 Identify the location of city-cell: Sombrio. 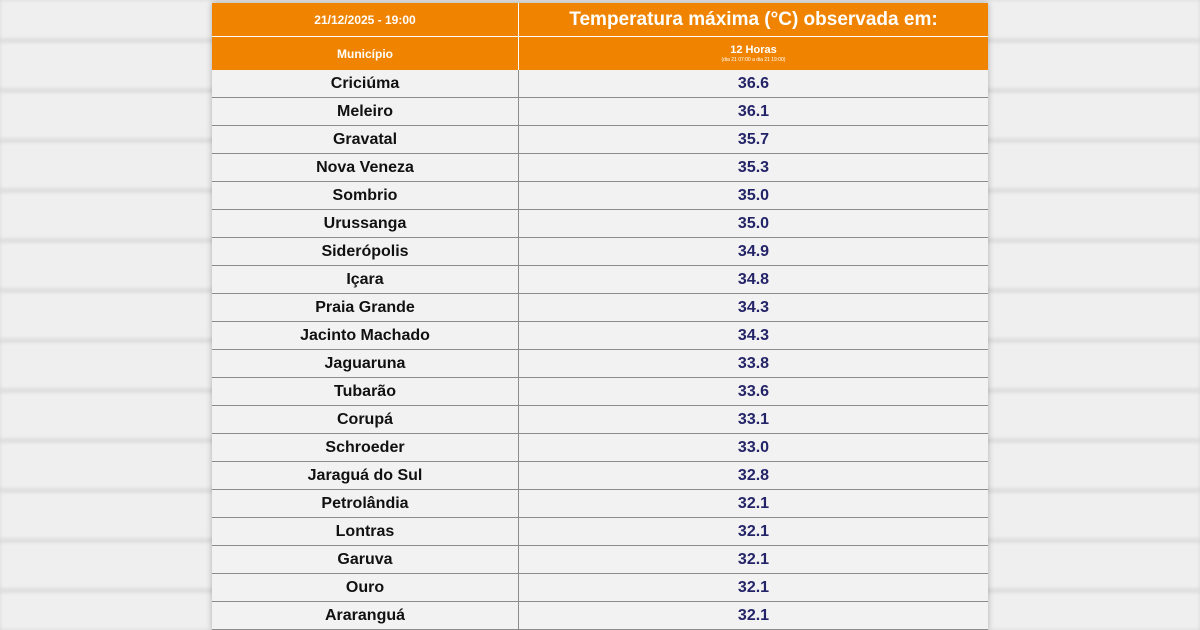
(365, 195).